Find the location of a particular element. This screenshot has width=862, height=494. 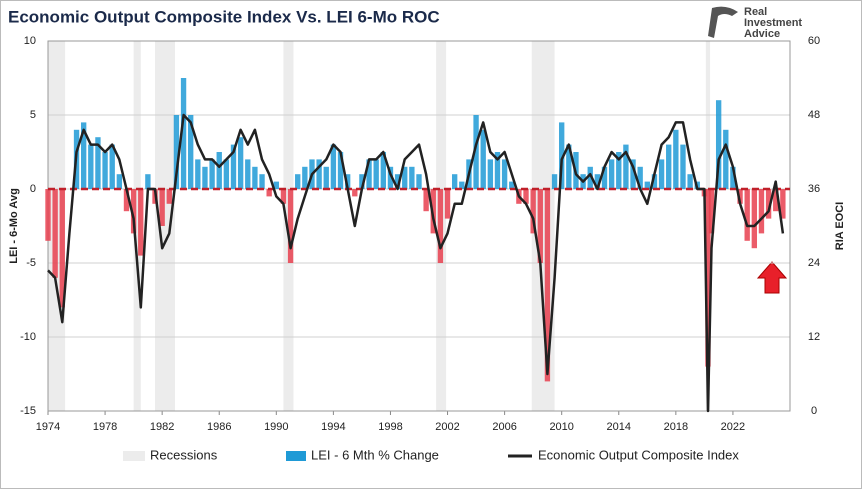

y-tick-label: -10 is located at coordinates (28, 337).